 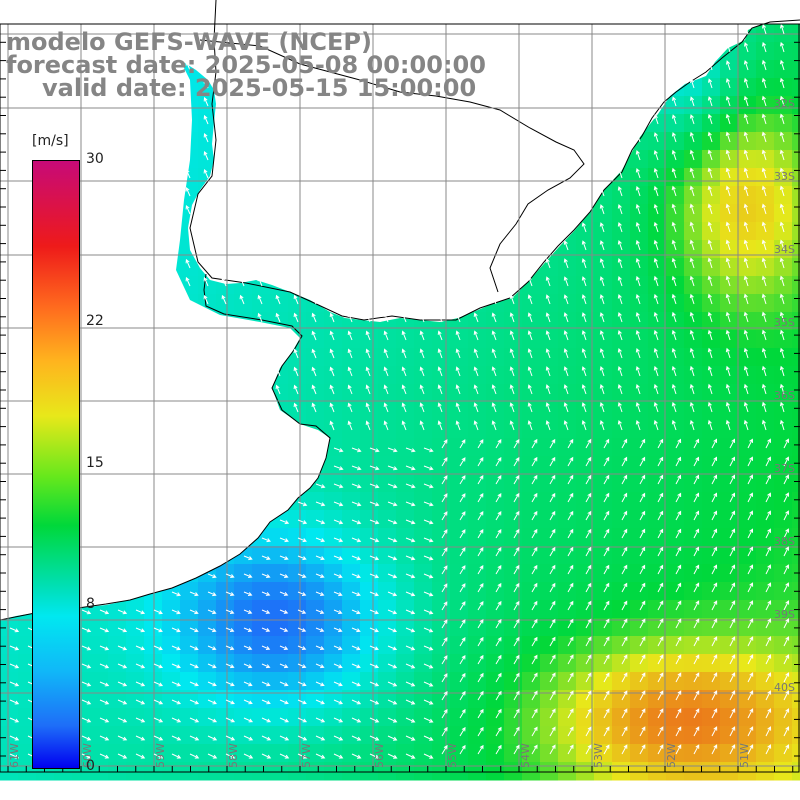 What do you see at coordinates (95, 462) in the screenshot?
I see `colorbar-label-15: 15` at bounding box center [95, 462].